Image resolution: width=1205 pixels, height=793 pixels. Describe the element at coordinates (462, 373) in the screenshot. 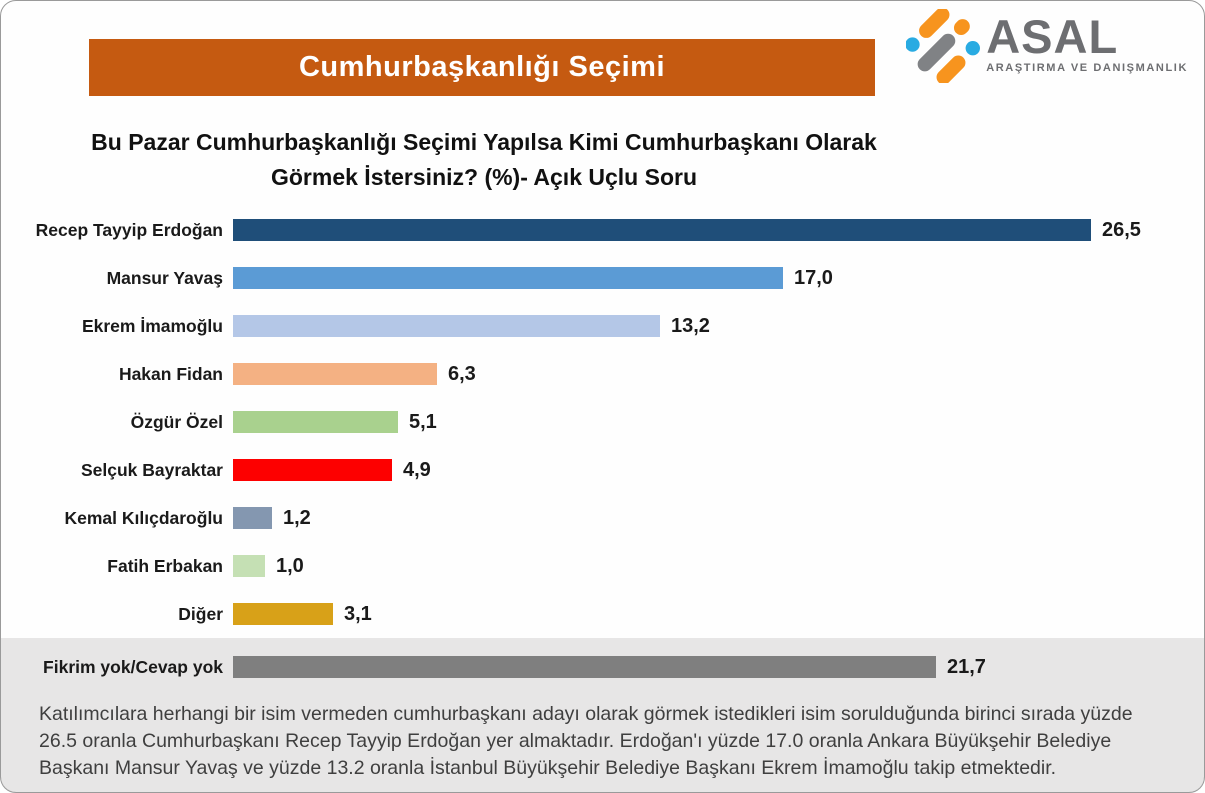

I see `bar-value: 6,3` at that location.